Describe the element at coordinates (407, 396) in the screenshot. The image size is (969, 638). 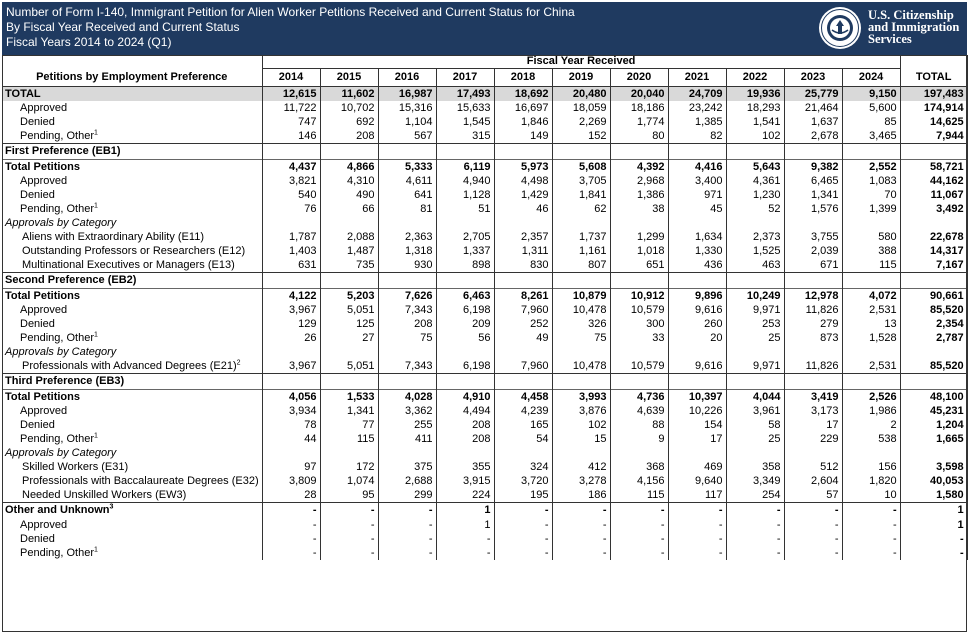
I see `value-cell: 4,028` at that location.